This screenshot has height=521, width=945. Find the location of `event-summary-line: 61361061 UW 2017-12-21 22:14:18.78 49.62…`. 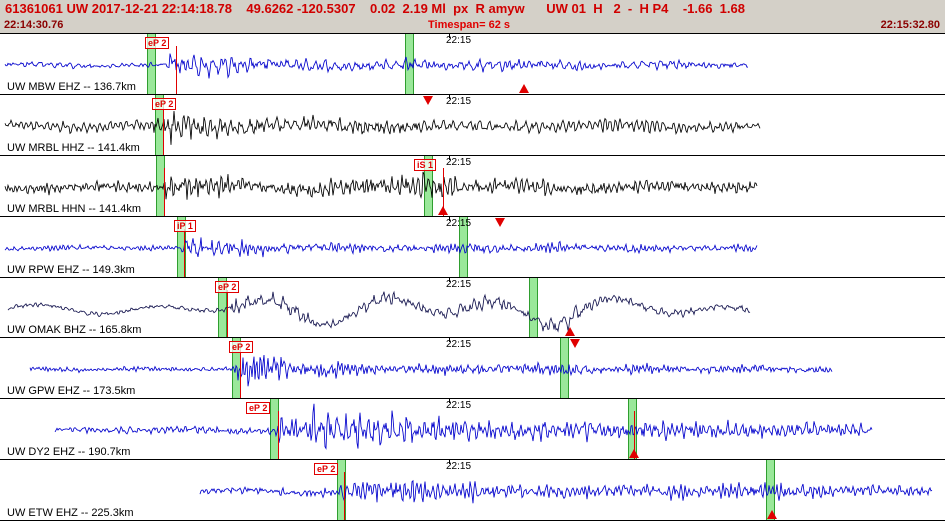

event-summary-line: 61361061 UW 2017-12-21 22:14:18.78 49.62… is located at coordinates (375, 8).